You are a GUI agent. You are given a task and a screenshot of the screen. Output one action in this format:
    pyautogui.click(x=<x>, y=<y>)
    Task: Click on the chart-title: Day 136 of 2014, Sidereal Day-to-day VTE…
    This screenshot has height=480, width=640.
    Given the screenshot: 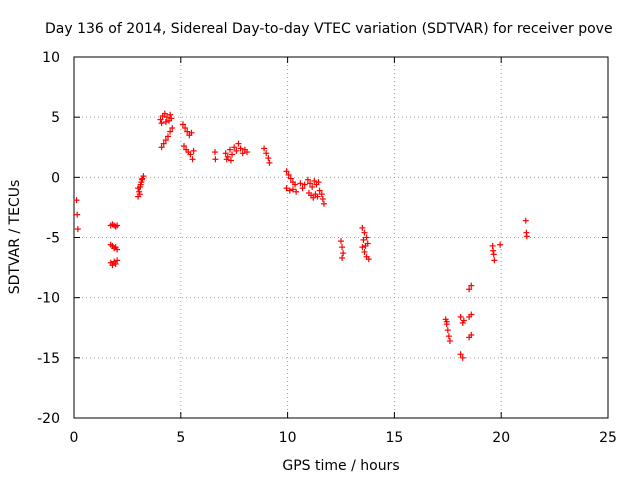 What is the action you would take?
    pyautogui.click(x=329, y=29)
    